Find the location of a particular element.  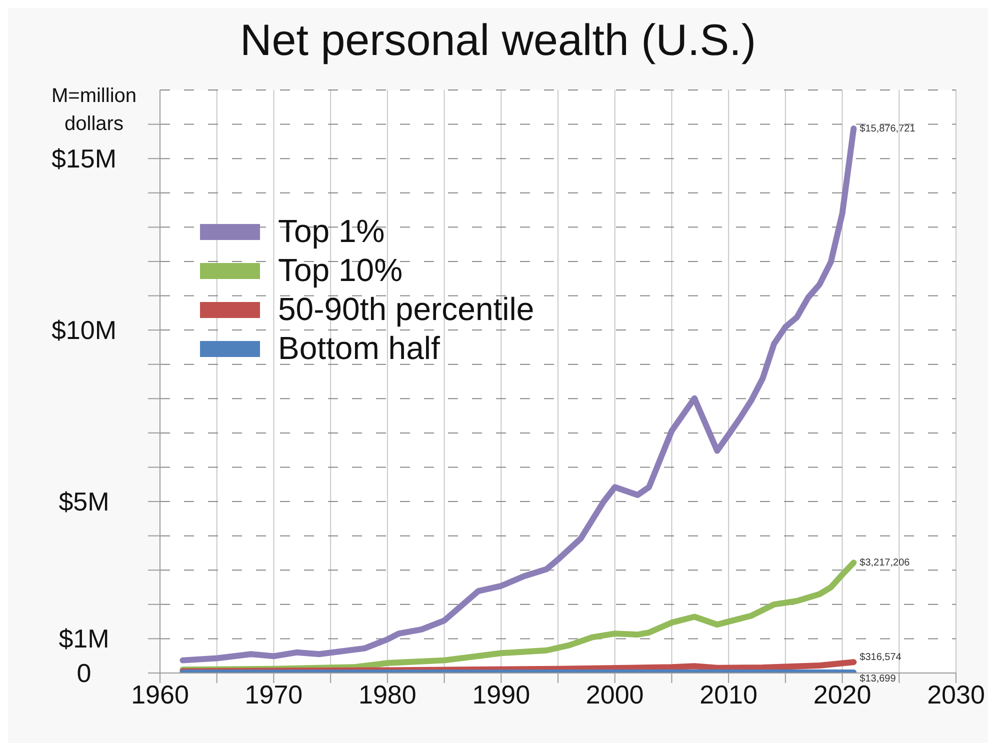

x-tick-label: 1960 is located at coordinates (160, 694).